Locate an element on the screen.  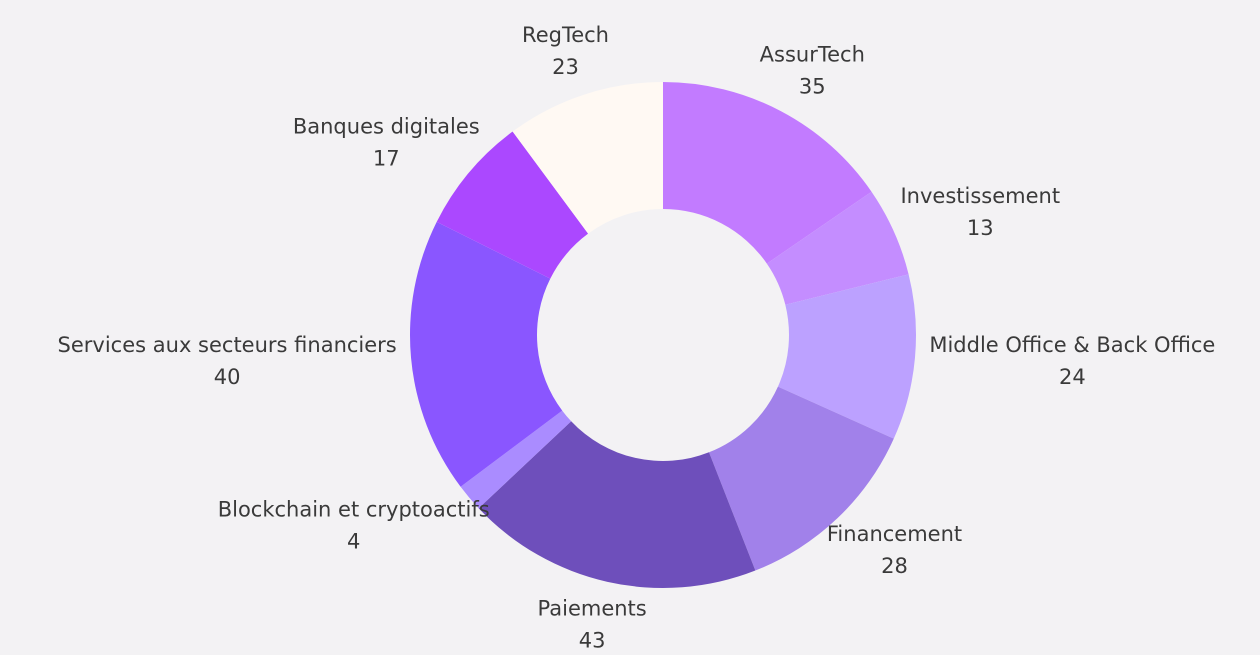
slice-value: 43 is located at coordinates (592, 641).